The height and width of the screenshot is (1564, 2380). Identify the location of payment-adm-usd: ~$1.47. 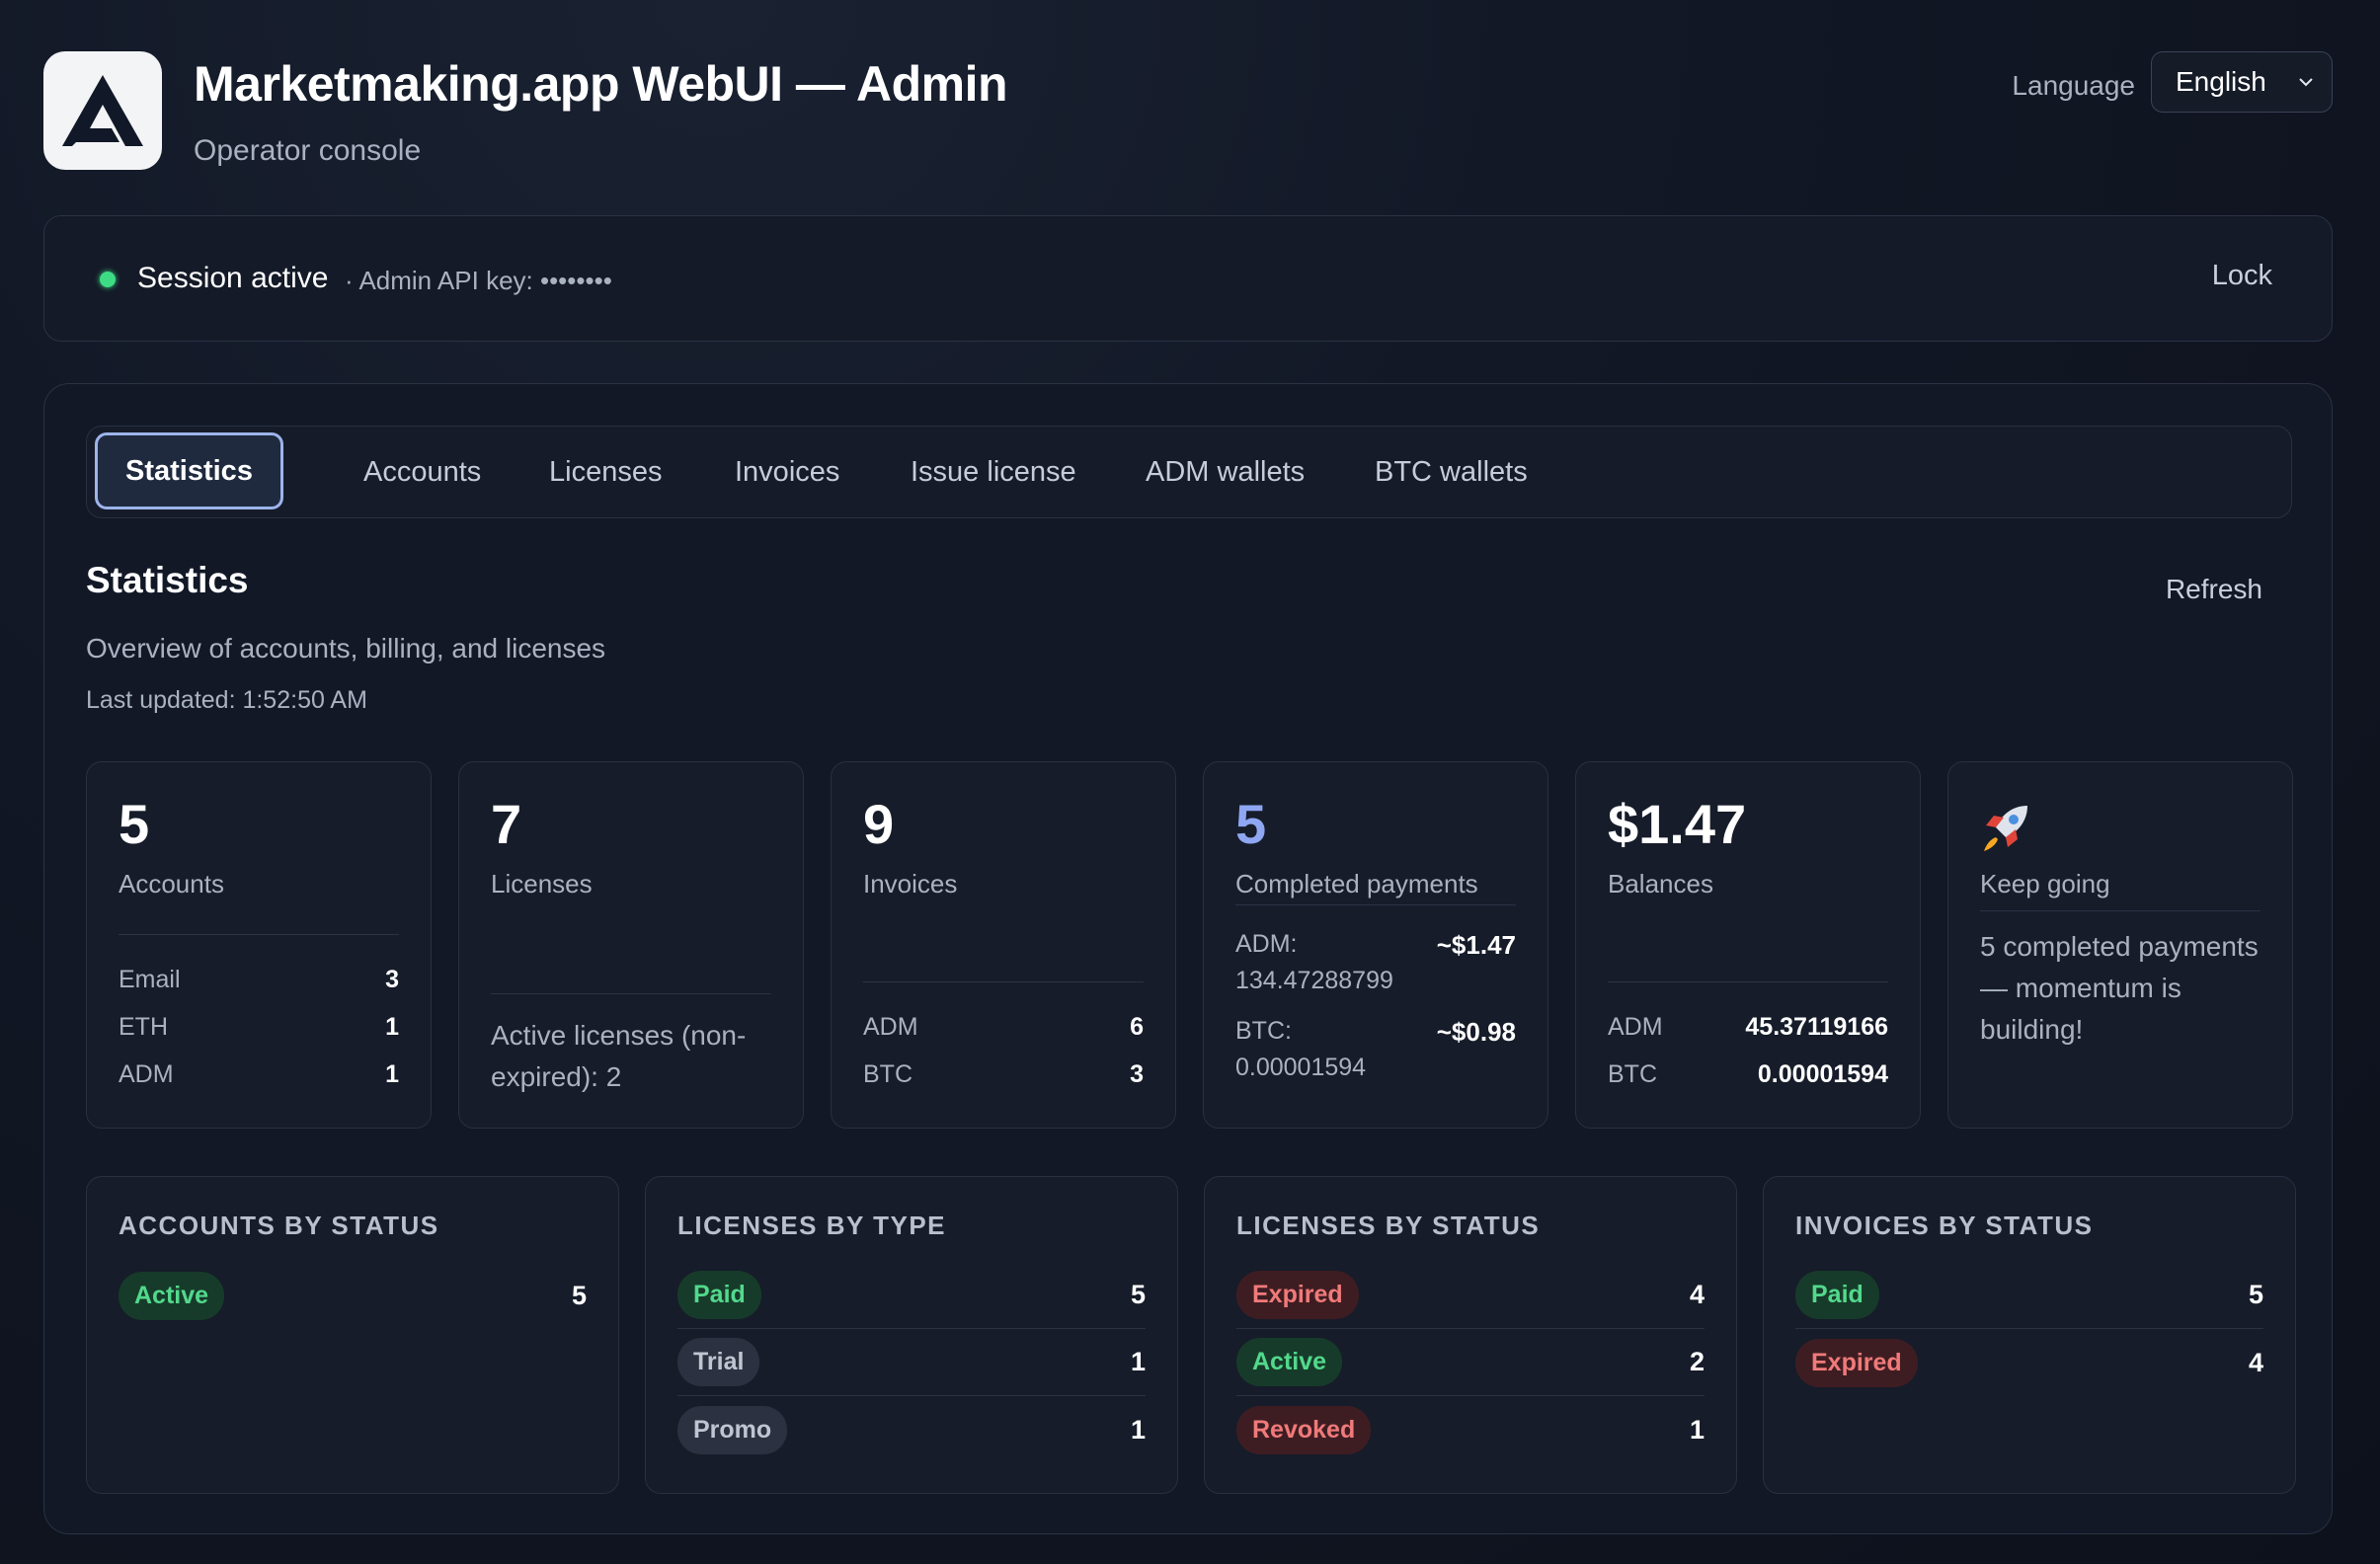
(1476, 945).